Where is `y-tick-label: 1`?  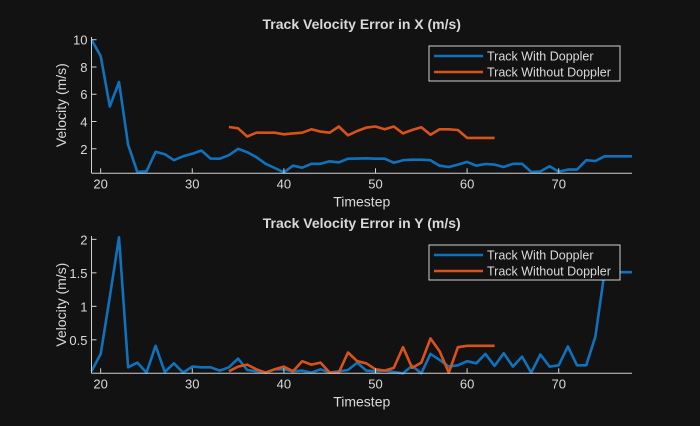 y-tick-label: 1 is located at coordinates (83, 306).